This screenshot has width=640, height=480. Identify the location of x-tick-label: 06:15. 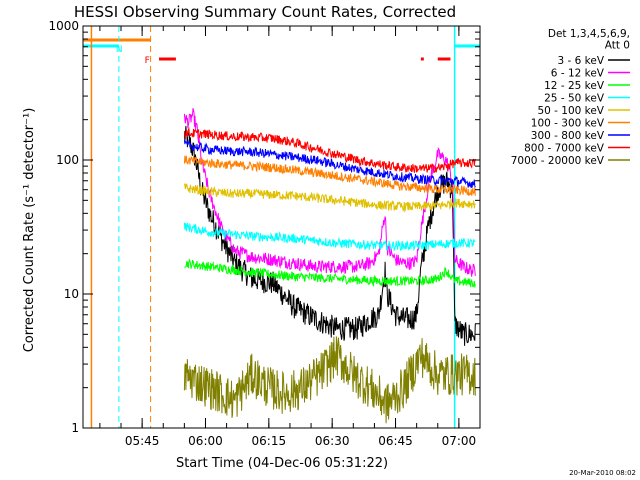
(269, 441).